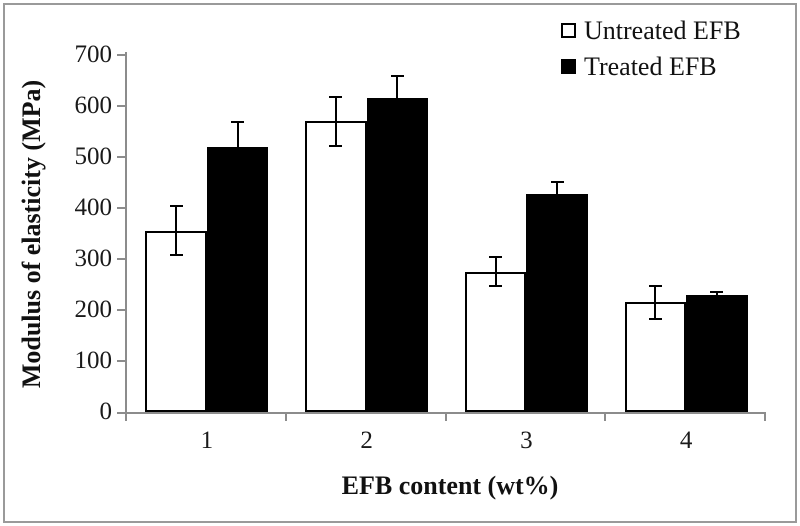 This screenshot has height=526, width=800. Describe the element at coordinates (495, 341) in the screenshot. I see `bar-untreated-efb-group3` at that location.